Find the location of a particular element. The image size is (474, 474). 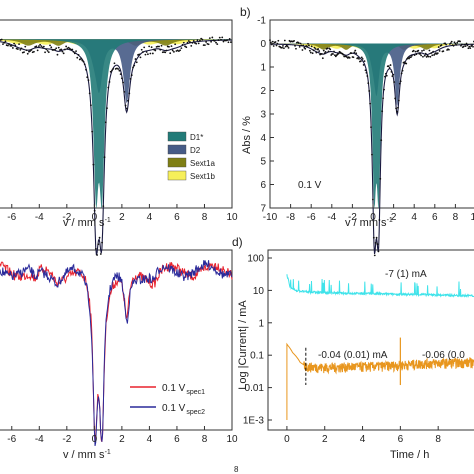

panel-c-xlabel: v / mm s-1 is located at coordinates (87, 455).